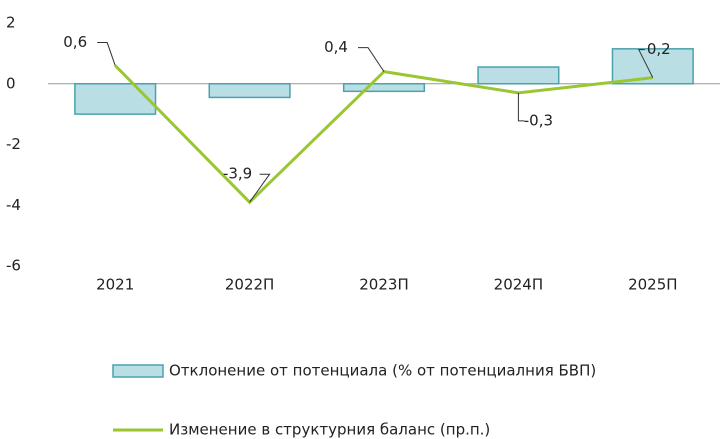 This screenshot has width=727, height=439. I want to click on data-label: 0,4, so click(336, 47).